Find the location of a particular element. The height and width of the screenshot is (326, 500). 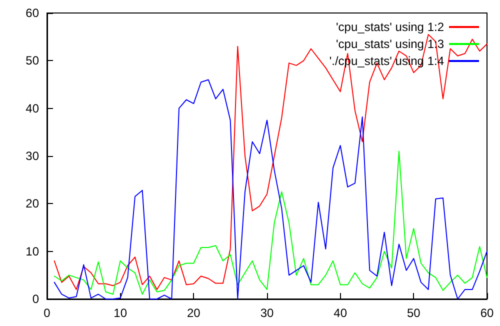

legend-label: 'cpu_stats' using 1:2 is located at coordinates (390, 27).